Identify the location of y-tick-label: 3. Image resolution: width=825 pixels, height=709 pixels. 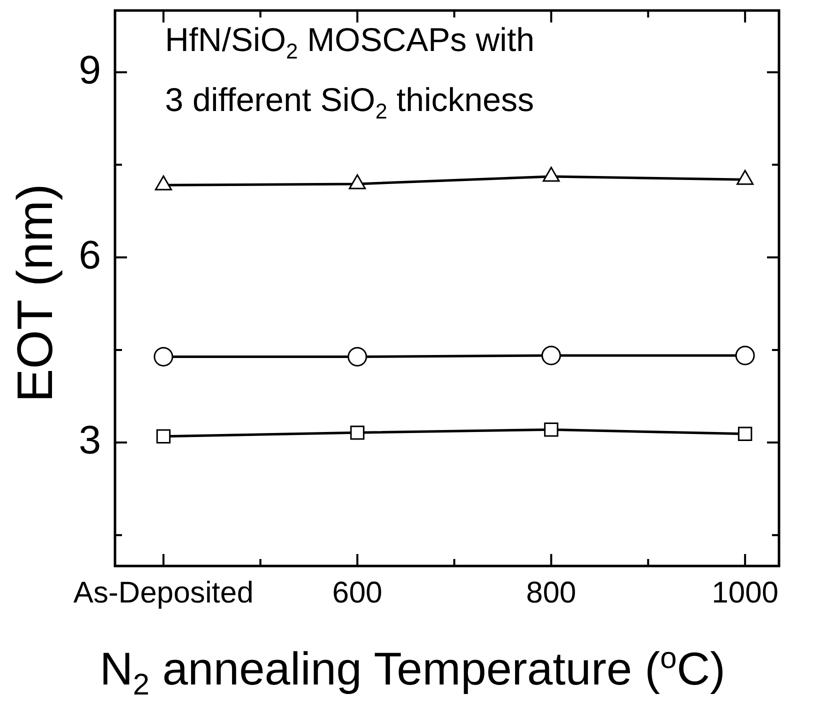
(89, 440).